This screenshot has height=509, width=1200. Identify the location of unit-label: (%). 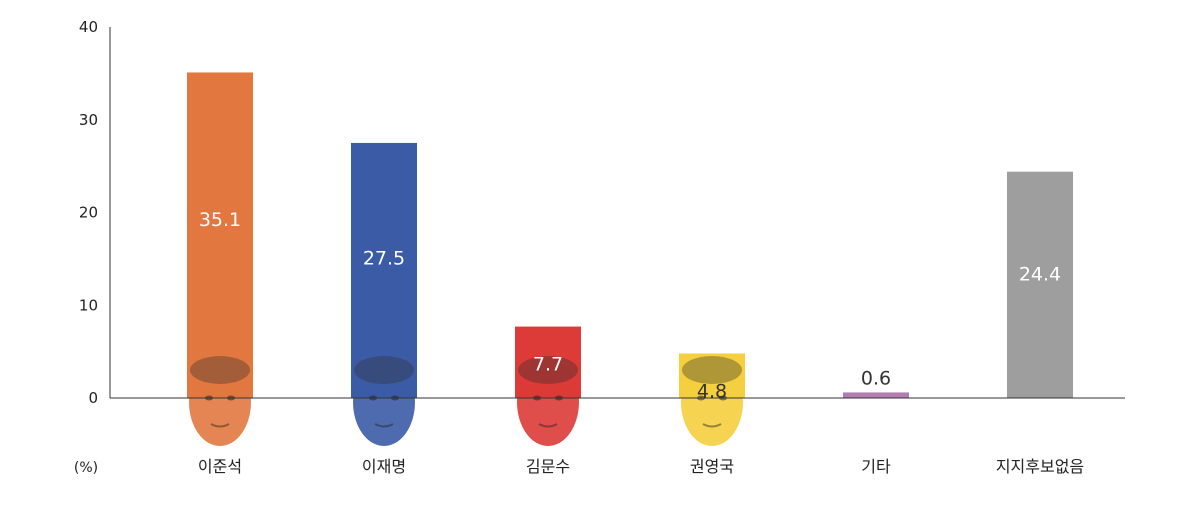
(86, 468).